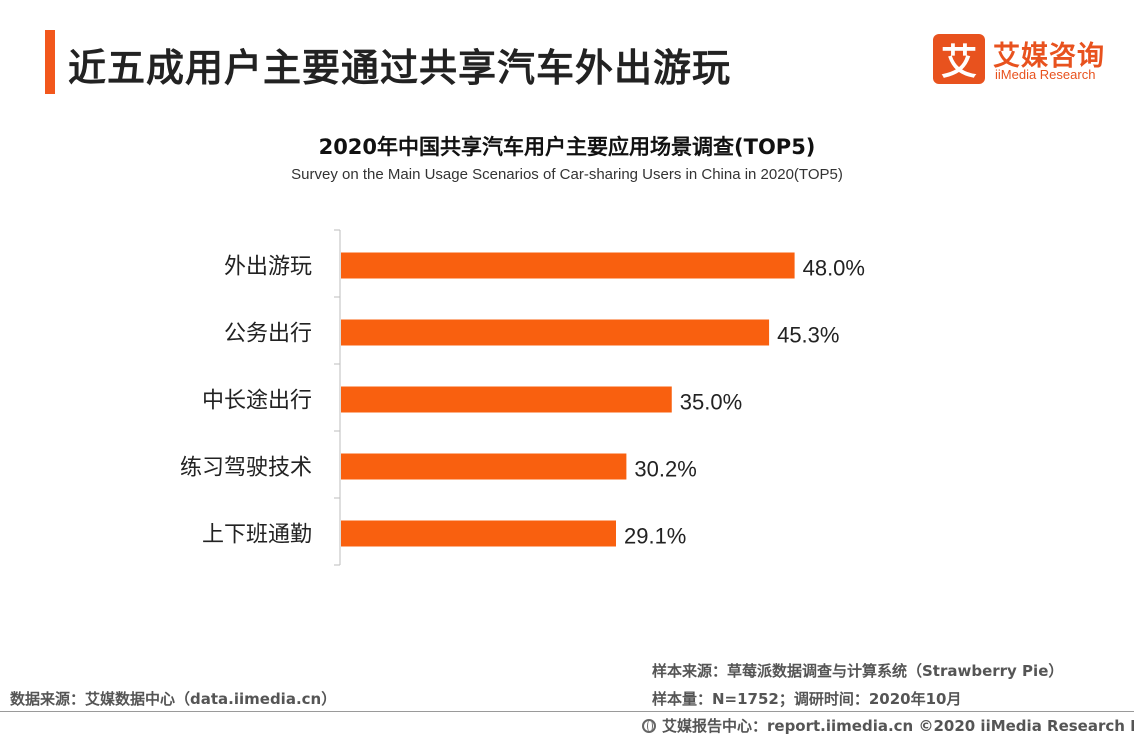  I want to click on chart-title: 2020年中国共享汽车用户主要应用场景调查(TOP5), so click(567, 147).